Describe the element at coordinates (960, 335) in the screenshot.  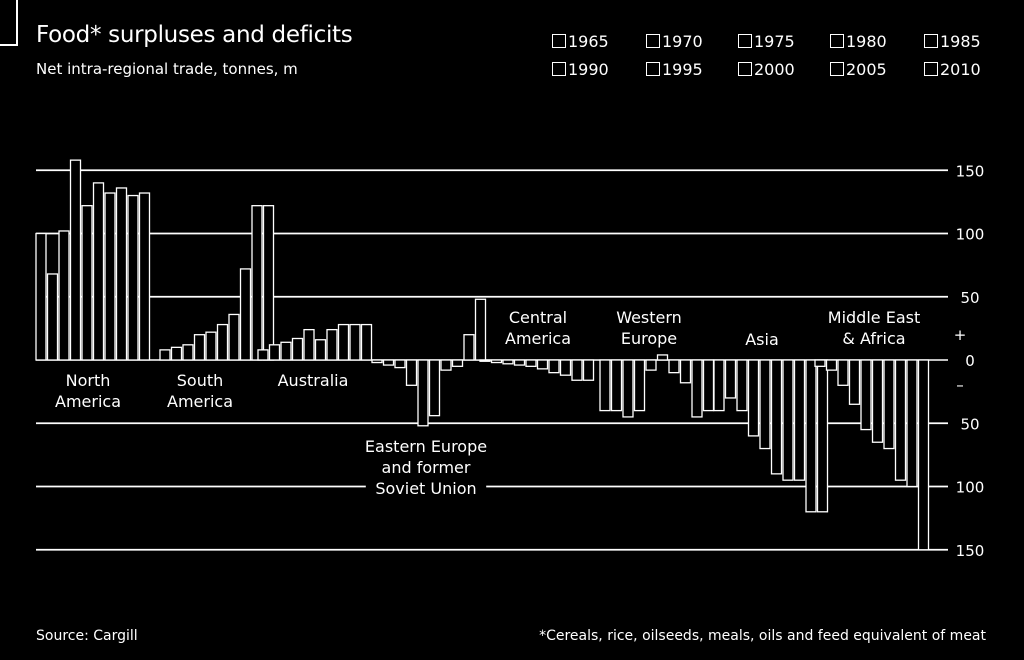
I see `plus-sign: +` at that location.